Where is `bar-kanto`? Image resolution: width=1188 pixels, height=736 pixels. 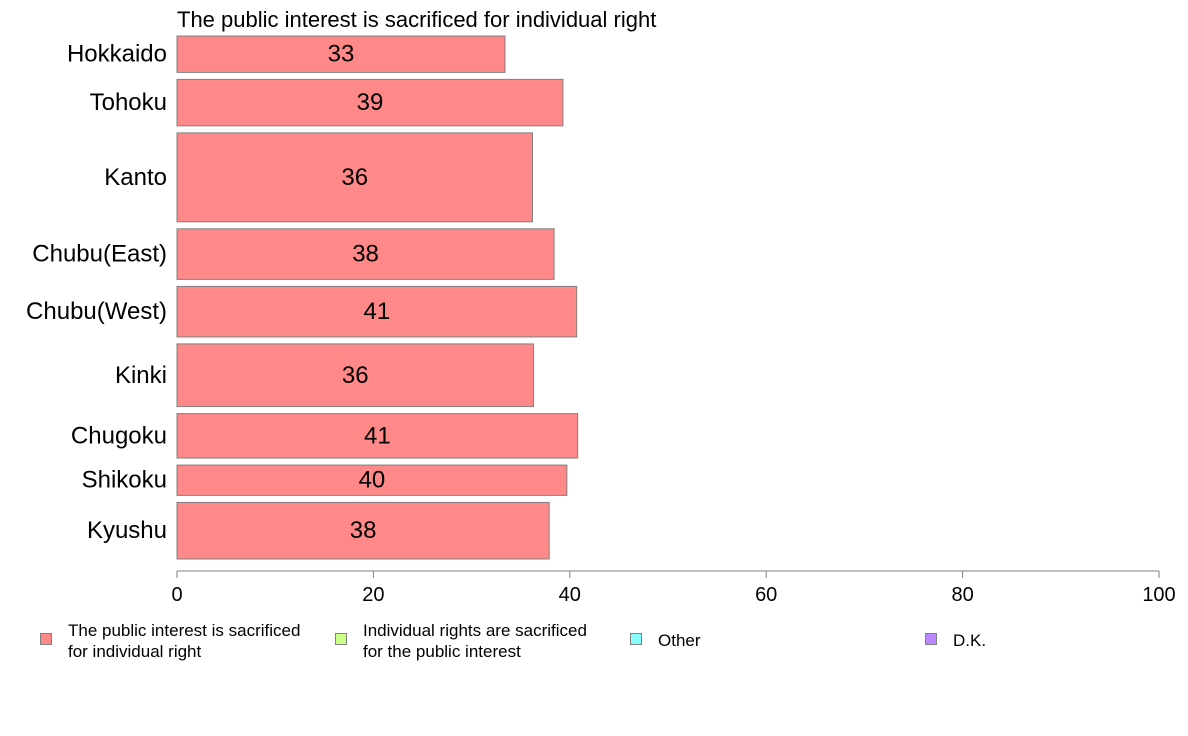 bar-kanto is located at coordinates (354, 177).